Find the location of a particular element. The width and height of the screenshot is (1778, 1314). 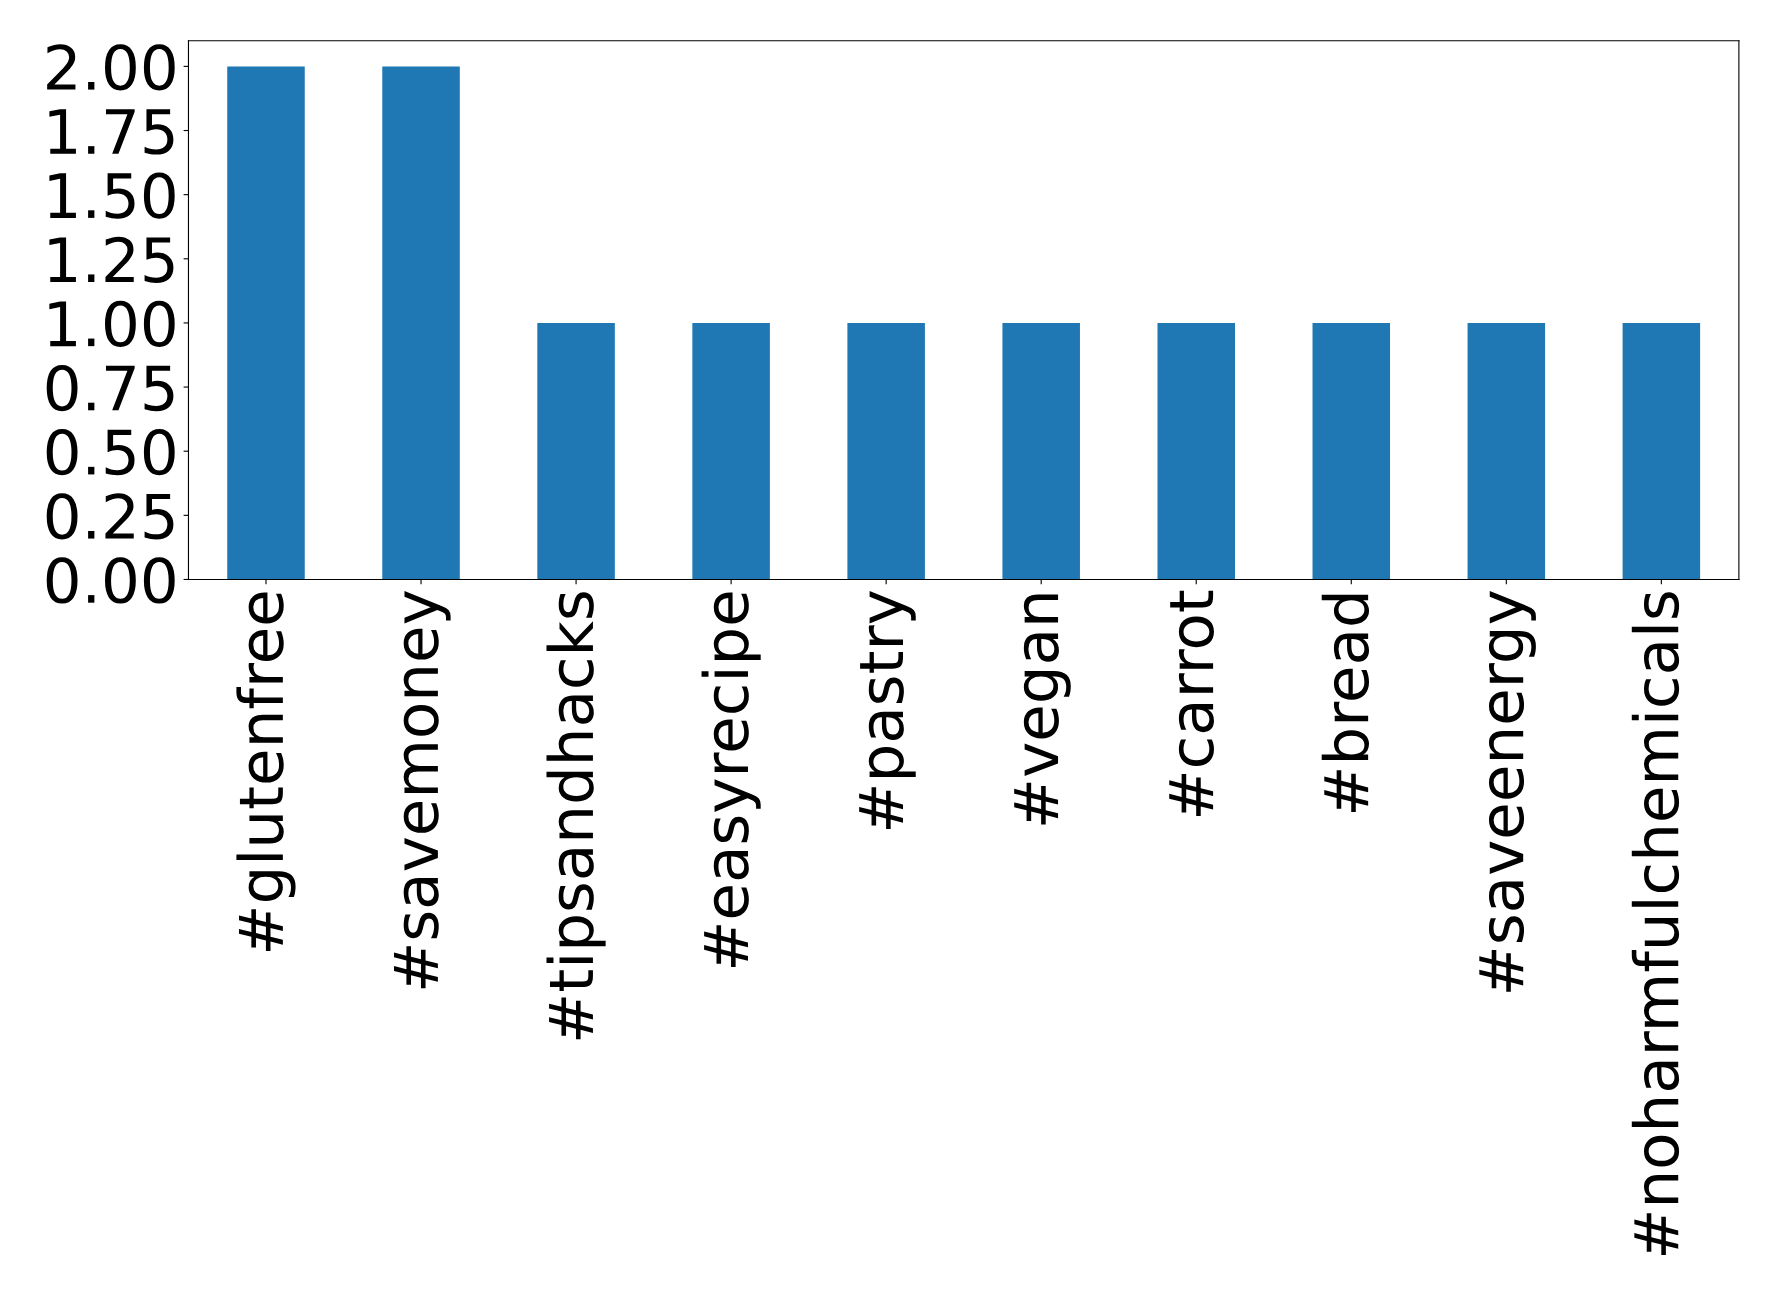

x-tick-label: #saveenergy is located at coordinates (1507, 791).